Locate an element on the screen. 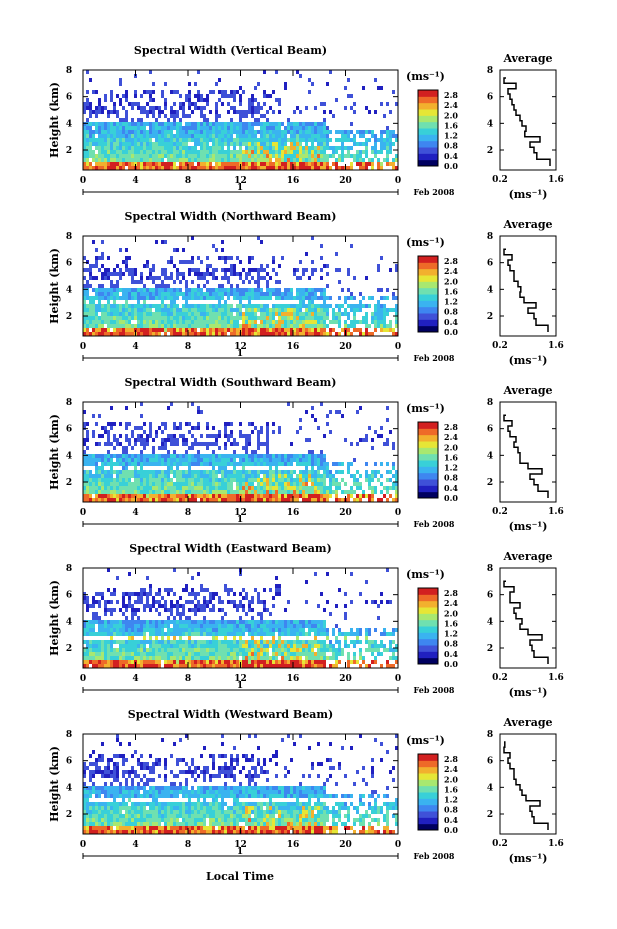 This screenshot has height=929, width=617. avg-y-tick-label: 8 is located at coordinates (490, 71).